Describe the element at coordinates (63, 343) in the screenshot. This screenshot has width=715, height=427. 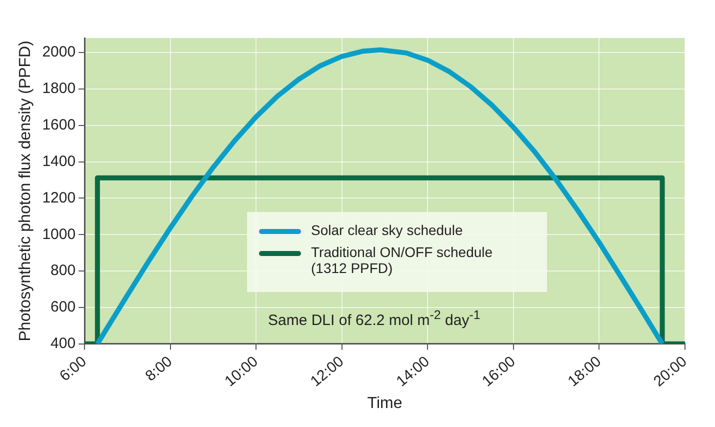
I see `y-tick-label: 400` at that location.